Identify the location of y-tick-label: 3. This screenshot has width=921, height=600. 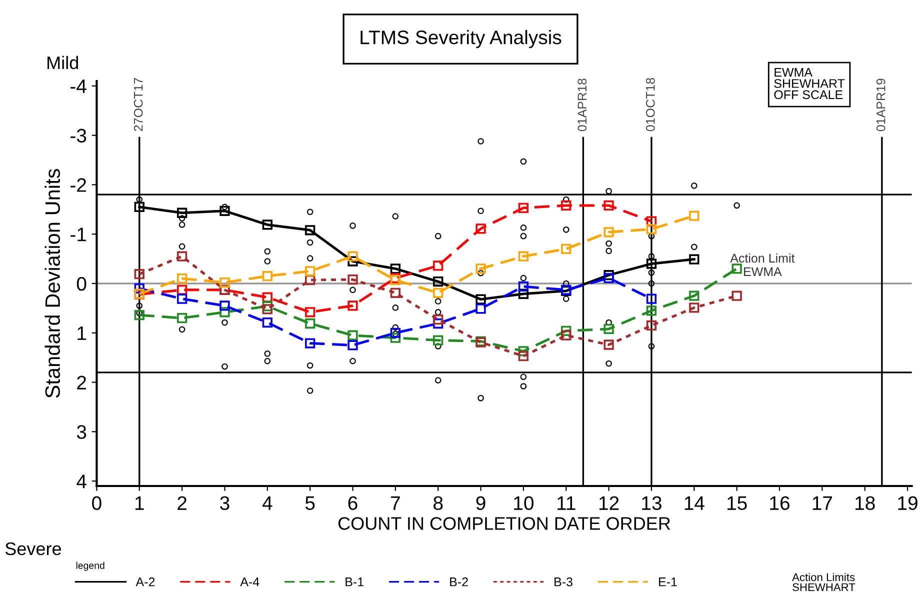
(81, 432).